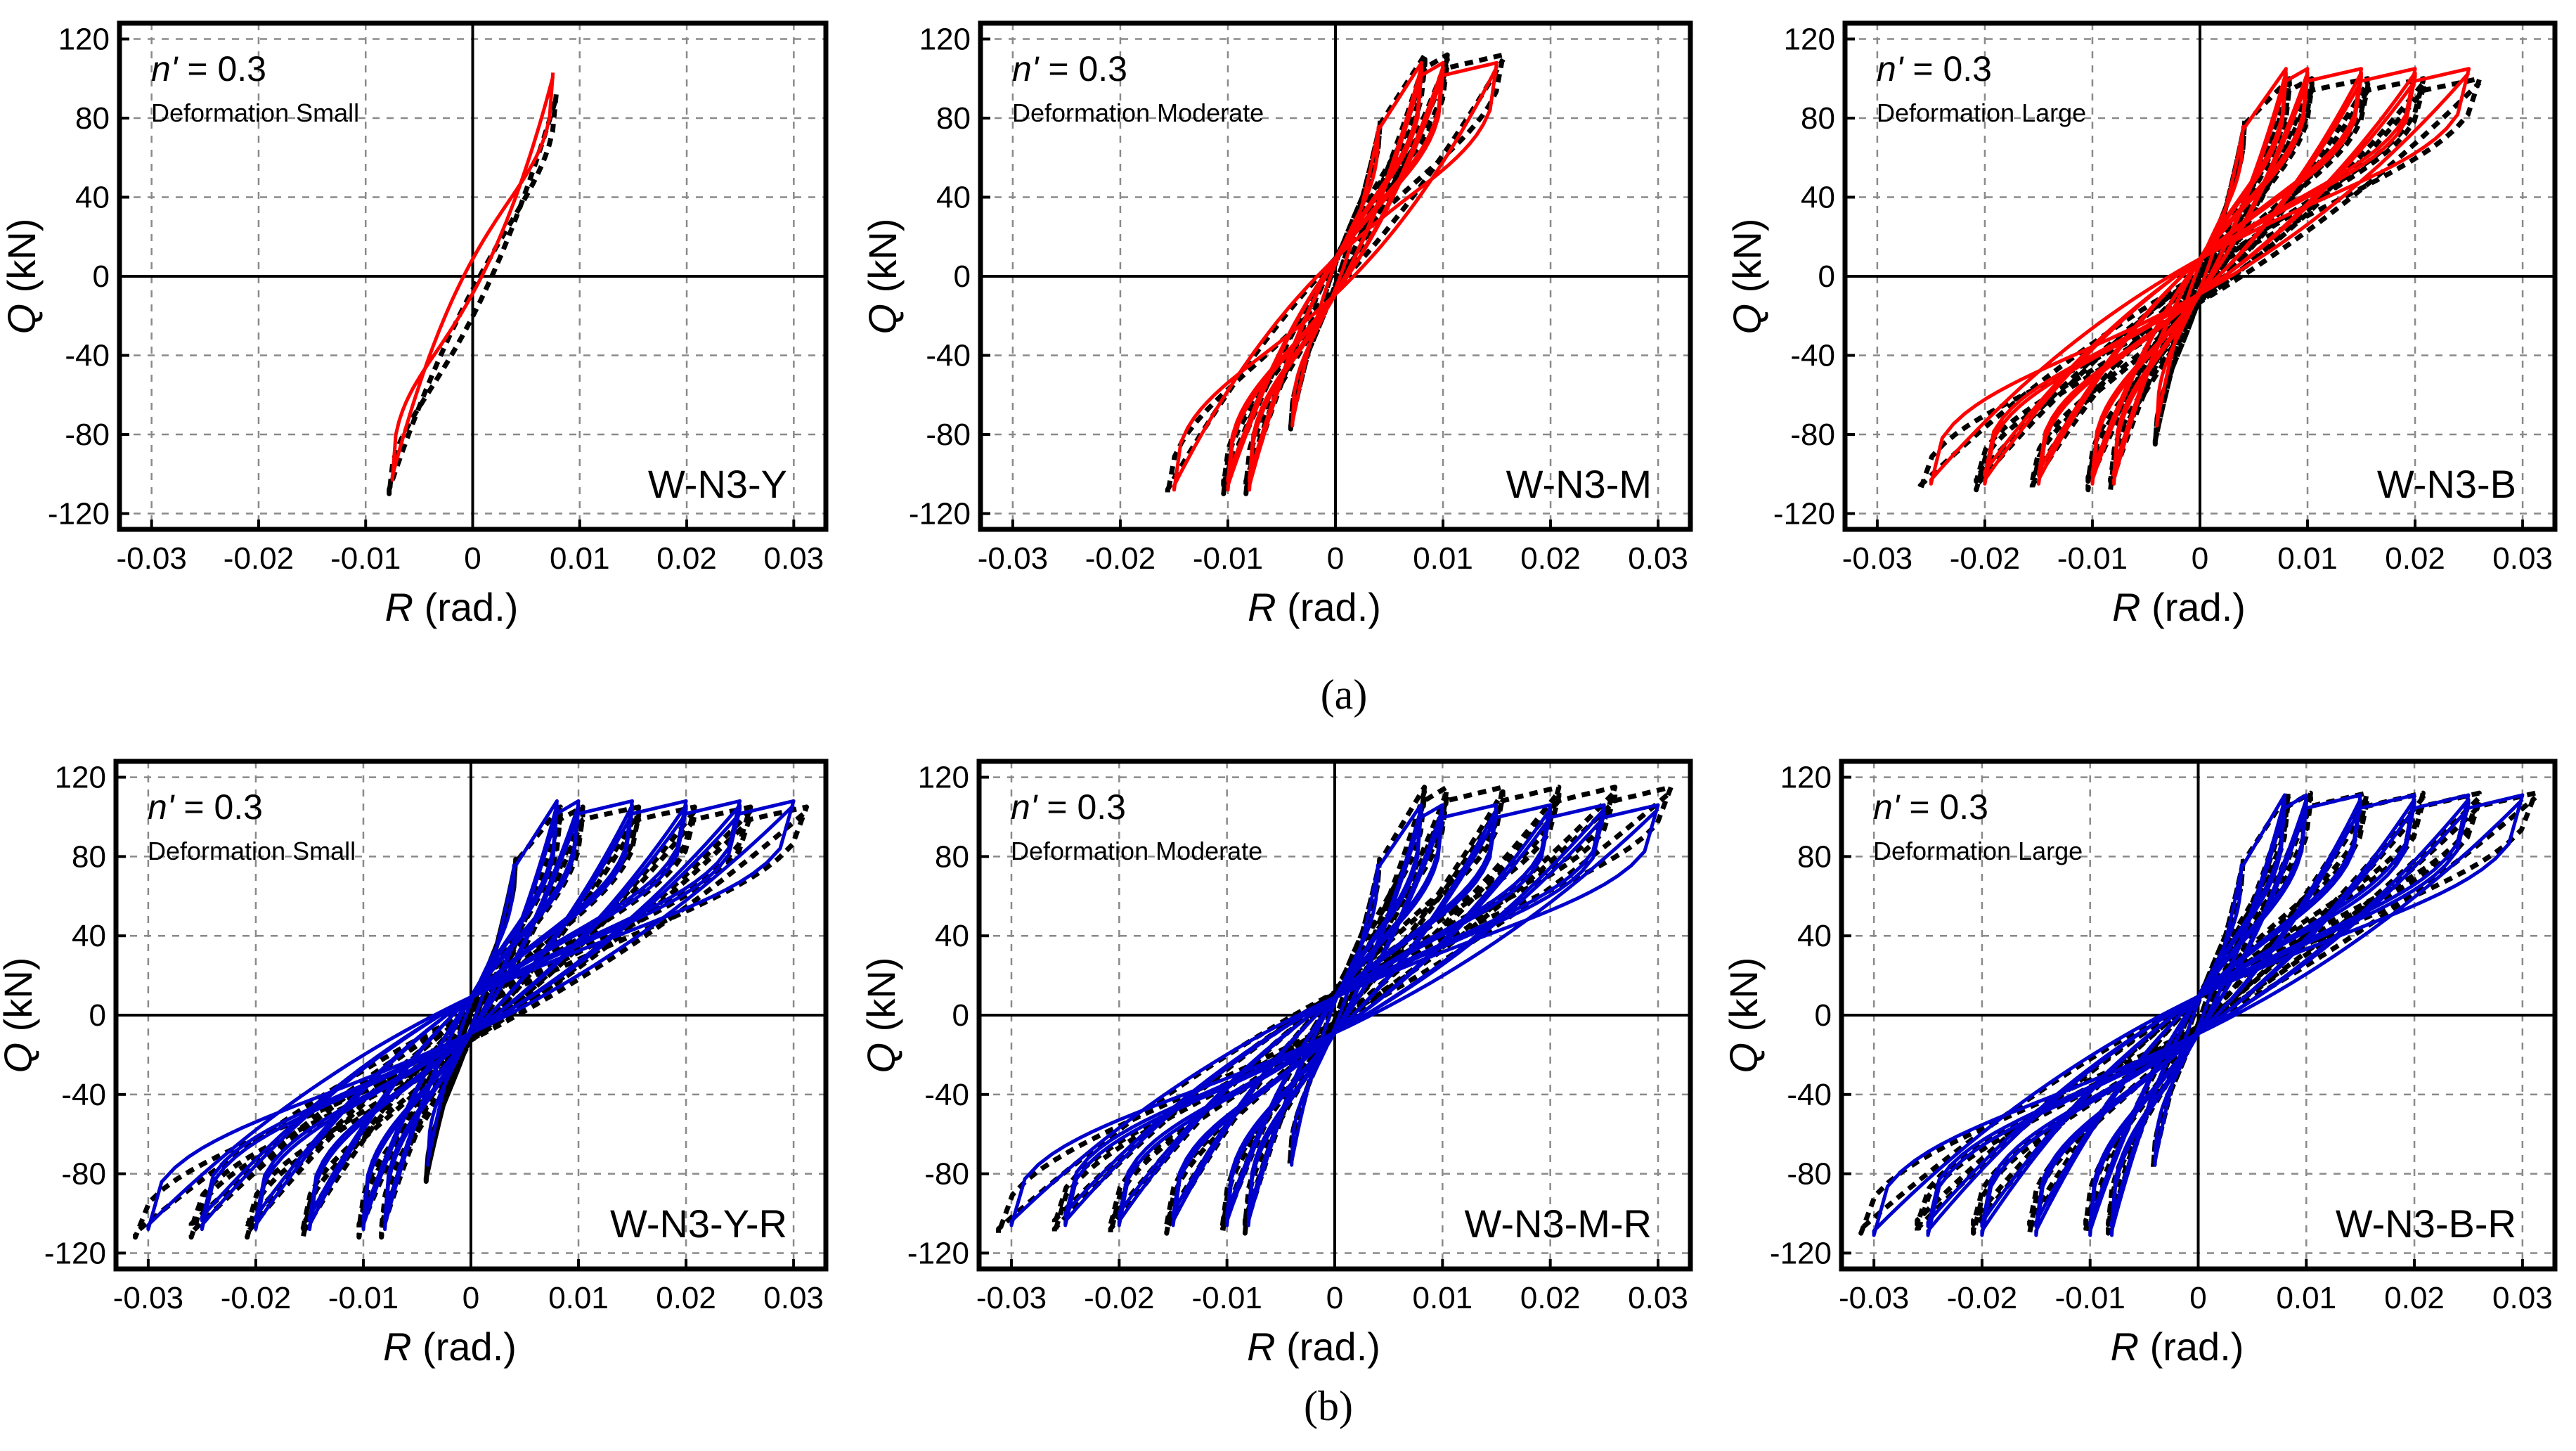 This screenshot has width=2576, height=1451. I want to click on caption-b: (b), so click(1328, 1406).